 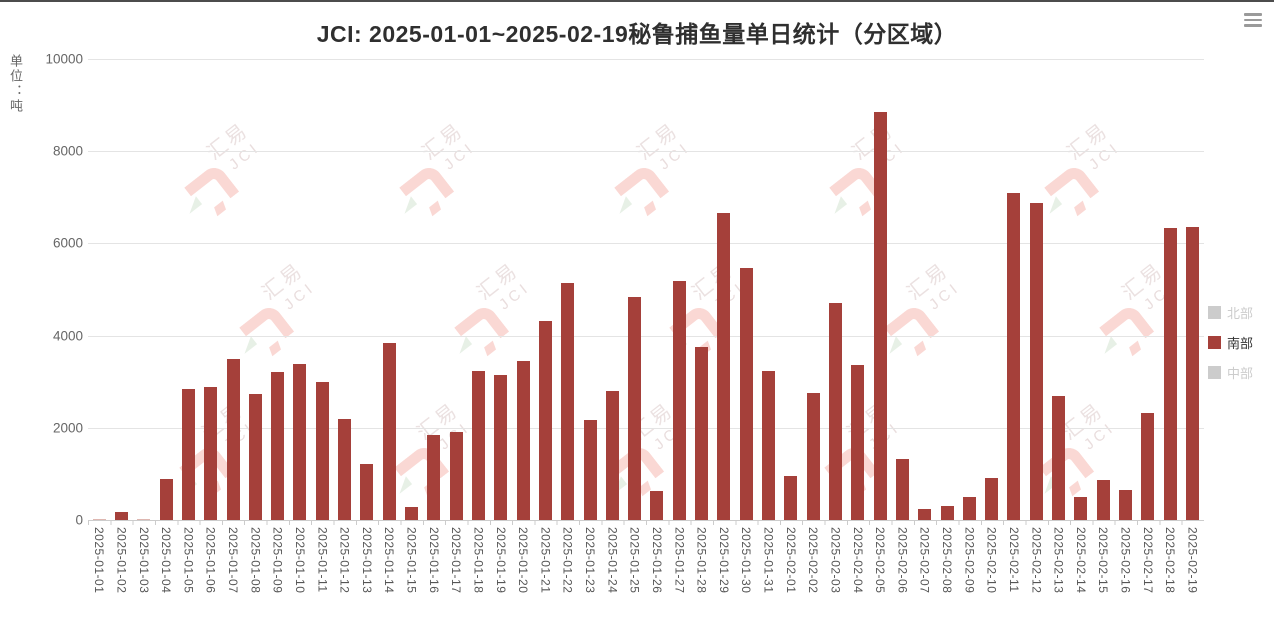 What do you see at coordinates (880, 560) in the screenshot?
I see `x-tick-label: 2025-02-05` at bounding box center [880, 560].